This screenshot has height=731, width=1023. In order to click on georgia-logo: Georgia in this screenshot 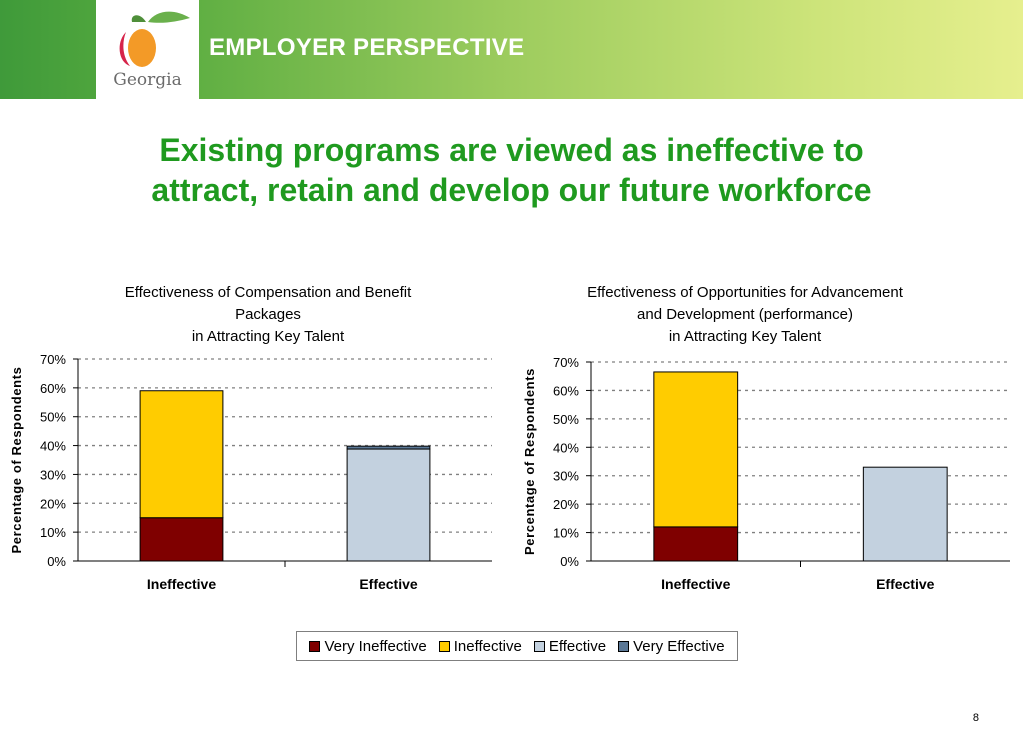, I will do `click(147, 49)`.